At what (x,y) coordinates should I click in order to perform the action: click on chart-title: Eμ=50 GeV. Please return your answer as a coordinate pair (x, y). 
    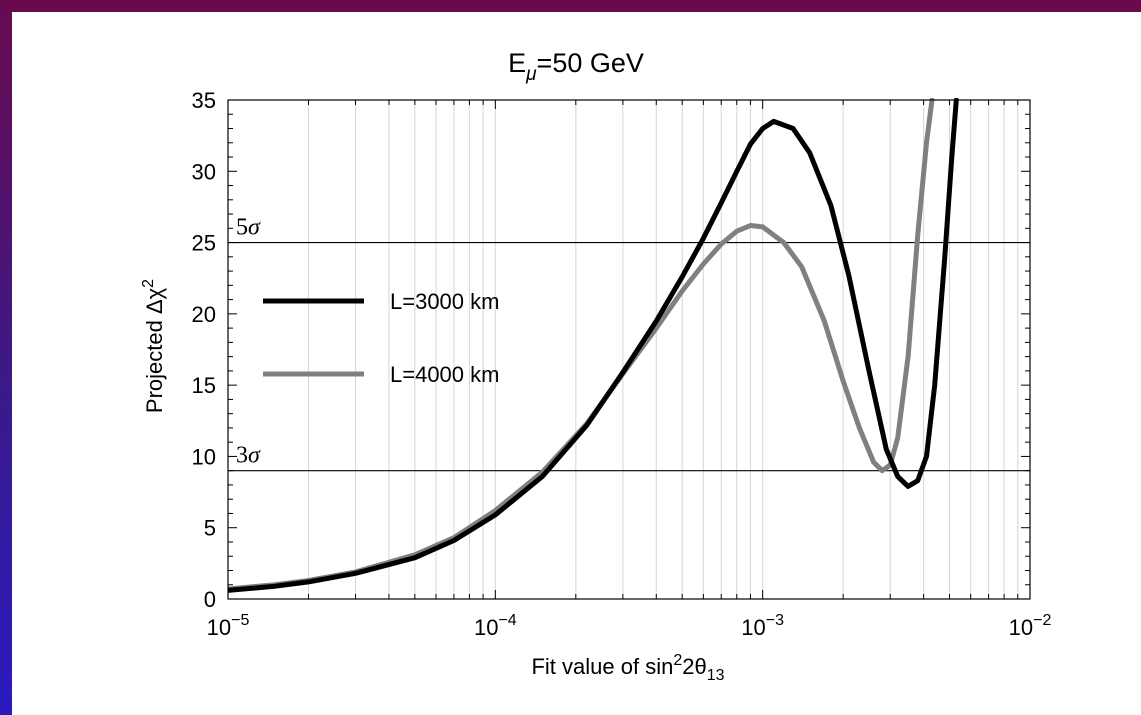
    Looking at the image, I should click on (576, 66).